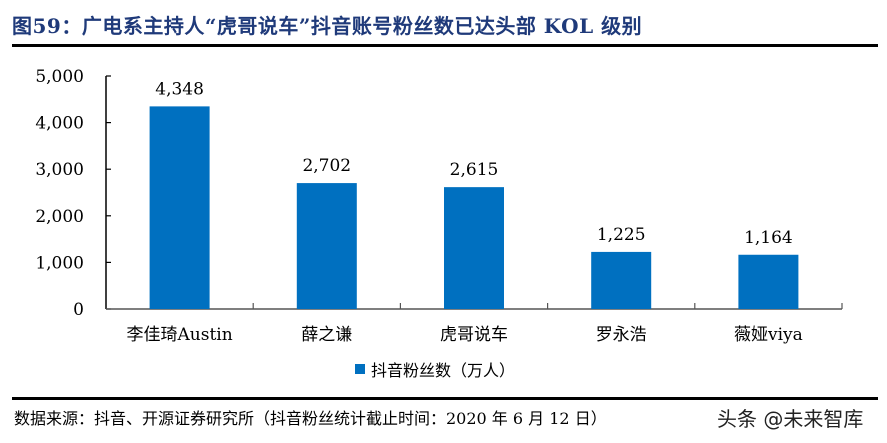 The image size is (887, 443). Describe the element at coordinates (474, 170) in the screenshot. I see `bar-value-label: 2,615` at that location.